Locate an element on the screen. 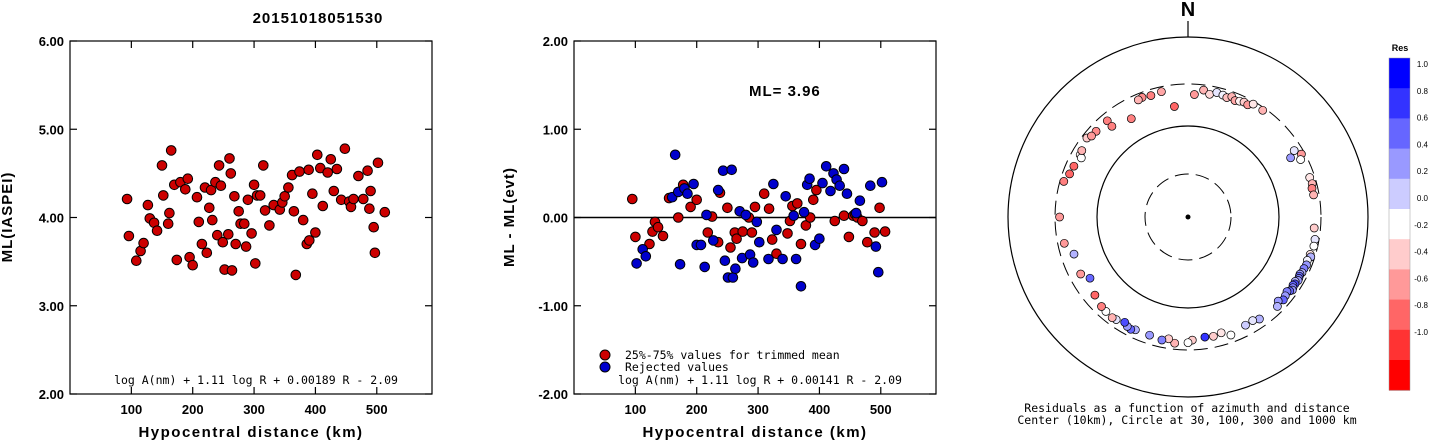 This screenshot has width=1437, height=441. y-tick-label: 6.00 is located at coordinates (51, 41).